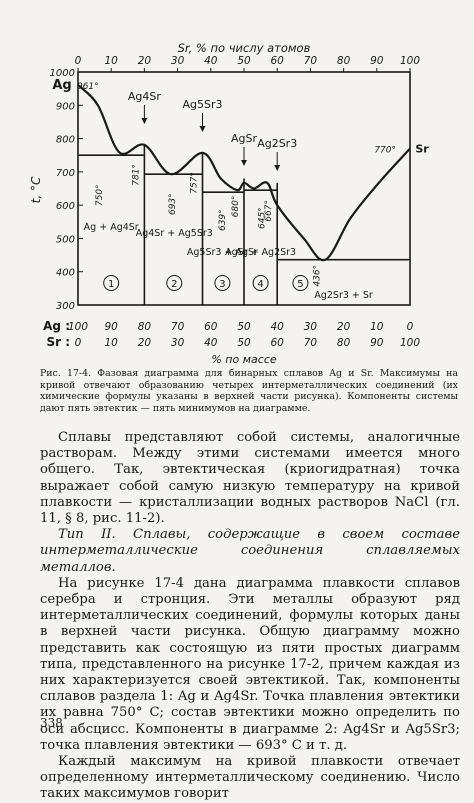  I want to click on compound-formula-label: AgSr, so click(244, 138).